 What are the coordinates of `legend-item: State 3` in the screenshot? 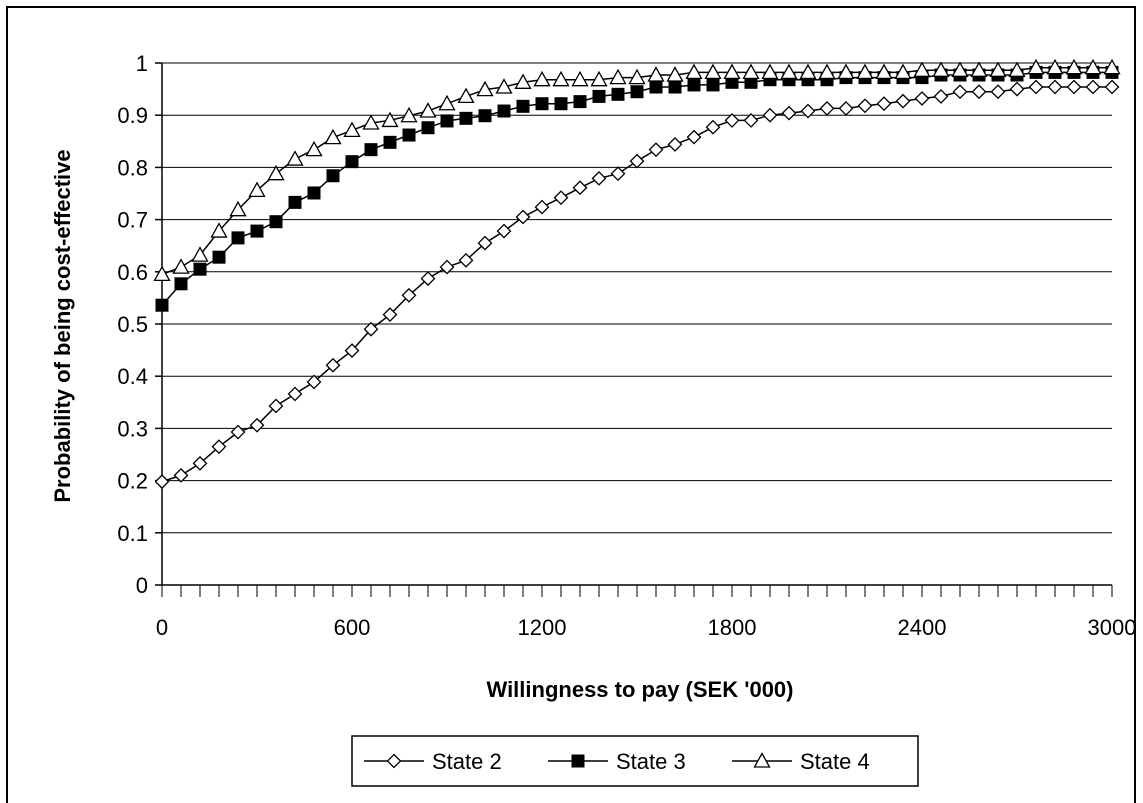 It's located at (617, 761).